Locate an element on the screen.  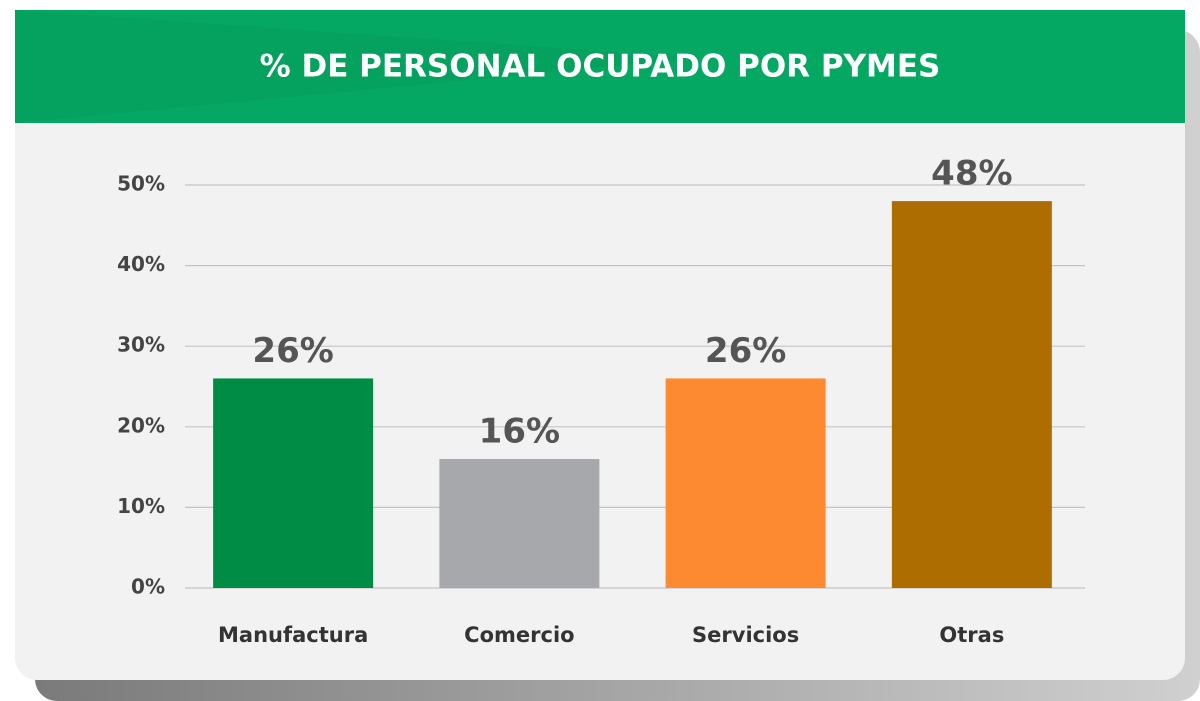
x-tick-label: Manufactura is located at coordinates (293, 635).